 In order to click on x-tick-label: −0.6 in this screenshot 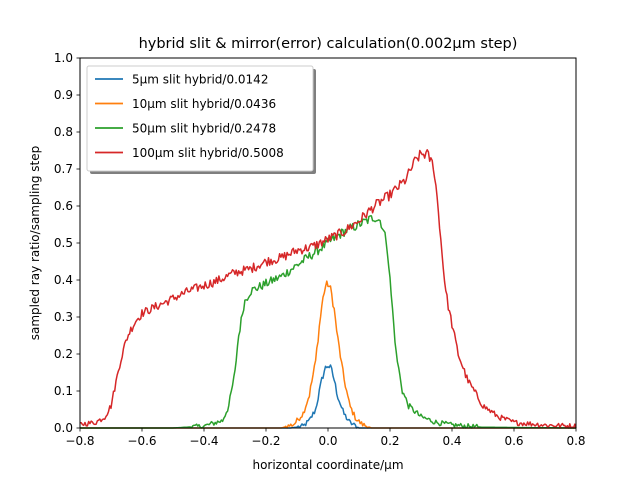, I will do `click(141, 441)`.